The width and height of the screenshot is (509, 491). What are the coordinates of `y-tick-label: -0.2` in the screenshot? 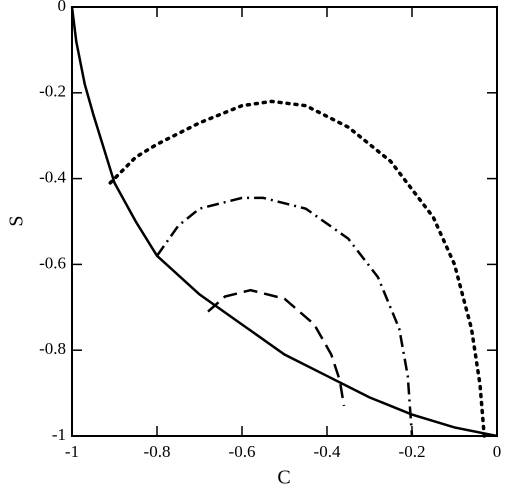 It's located at (52, 91).